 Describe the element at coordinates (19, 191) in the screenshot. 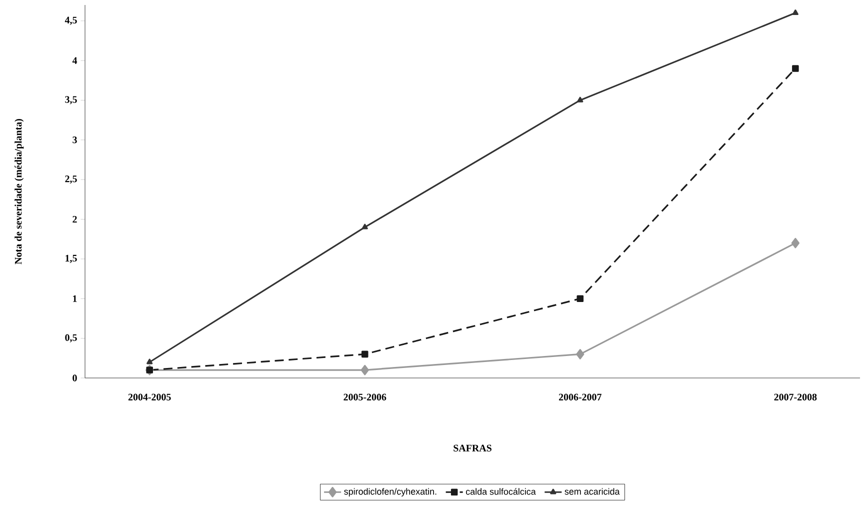

I see `y-axis-title: Nota de severidade (média/planta)` at that location.